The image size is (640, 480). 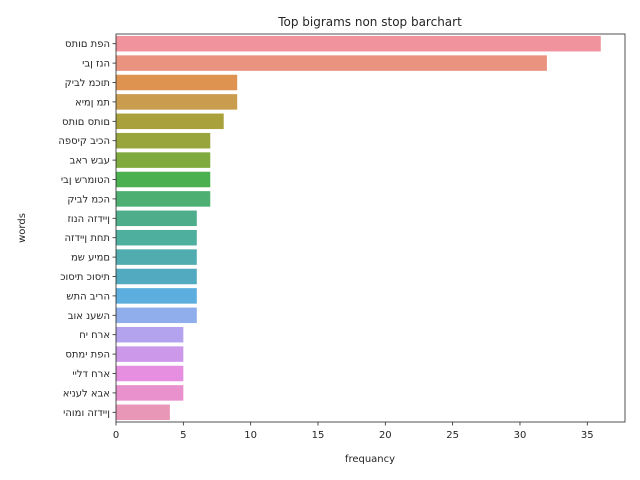 What do you see at coordinates (92, 102) in the screenshot?
I see `y-tick-label: תמ ןמיא` at bounding box center [92, 102].